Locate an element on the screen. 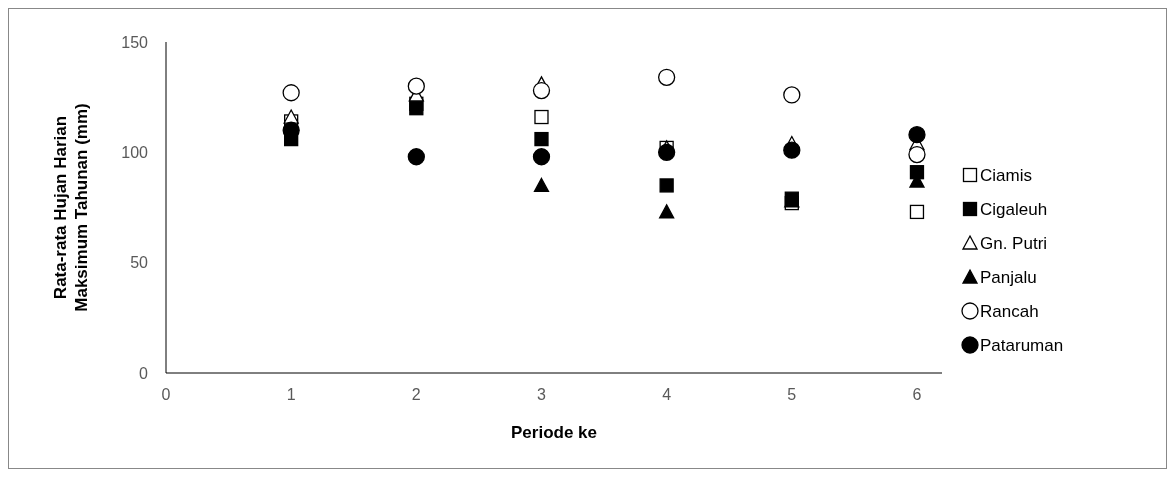  y-tick-label: 50 is located at coordinates (139, 263).